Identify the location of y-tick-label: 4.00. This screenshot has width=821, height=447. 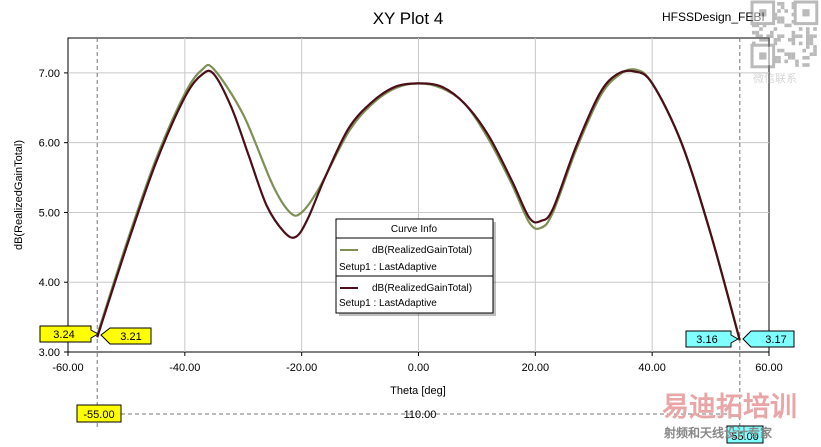
(49, 283).